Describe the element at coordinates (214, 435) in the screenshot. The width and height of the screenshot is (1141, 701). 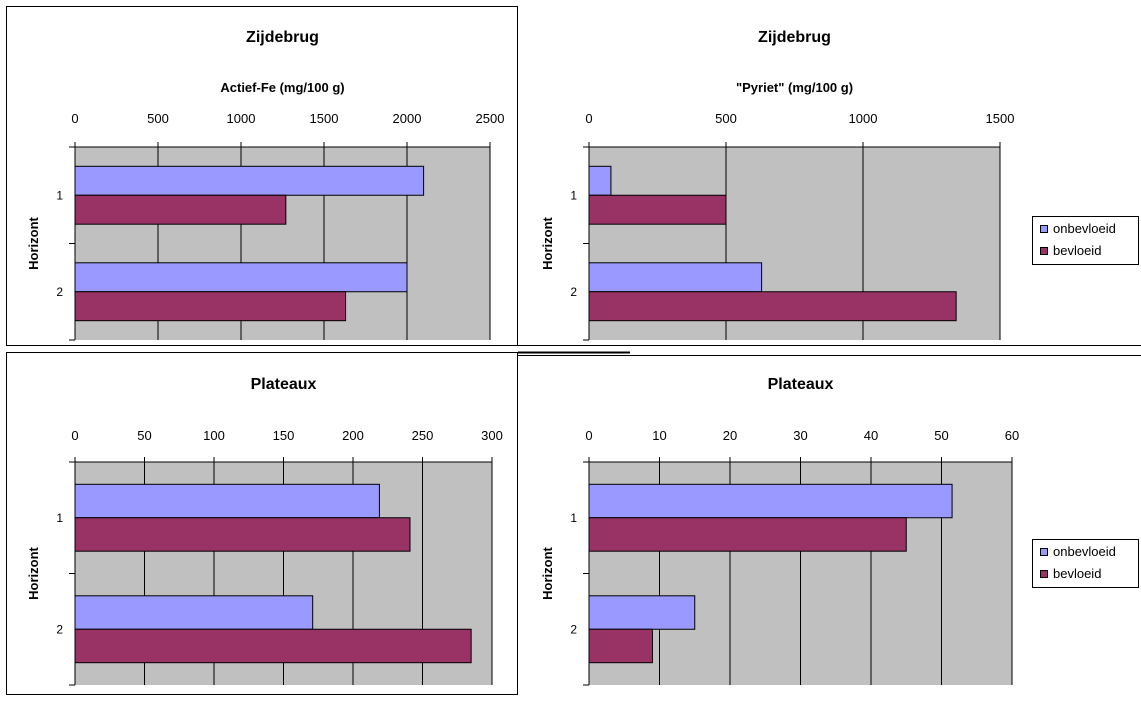
I see `x-tick-label: 100` at that location.